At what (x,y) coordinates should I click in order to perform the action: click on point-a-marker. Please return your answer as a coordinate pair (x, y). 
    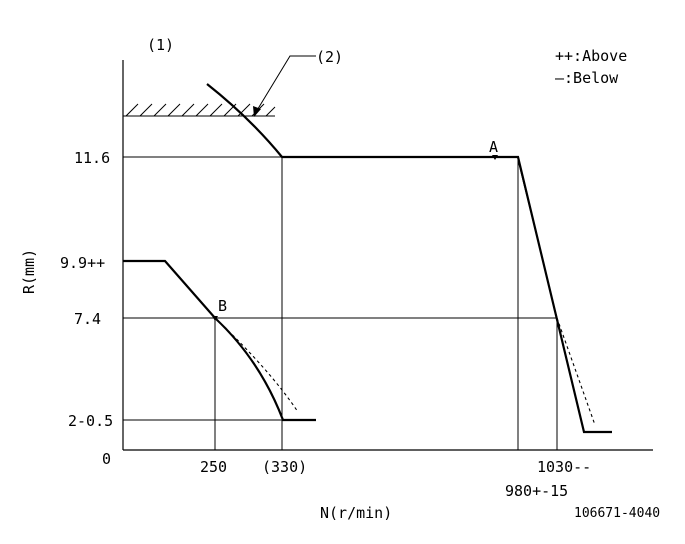
    Looking at the image, I should click on (495, 157).